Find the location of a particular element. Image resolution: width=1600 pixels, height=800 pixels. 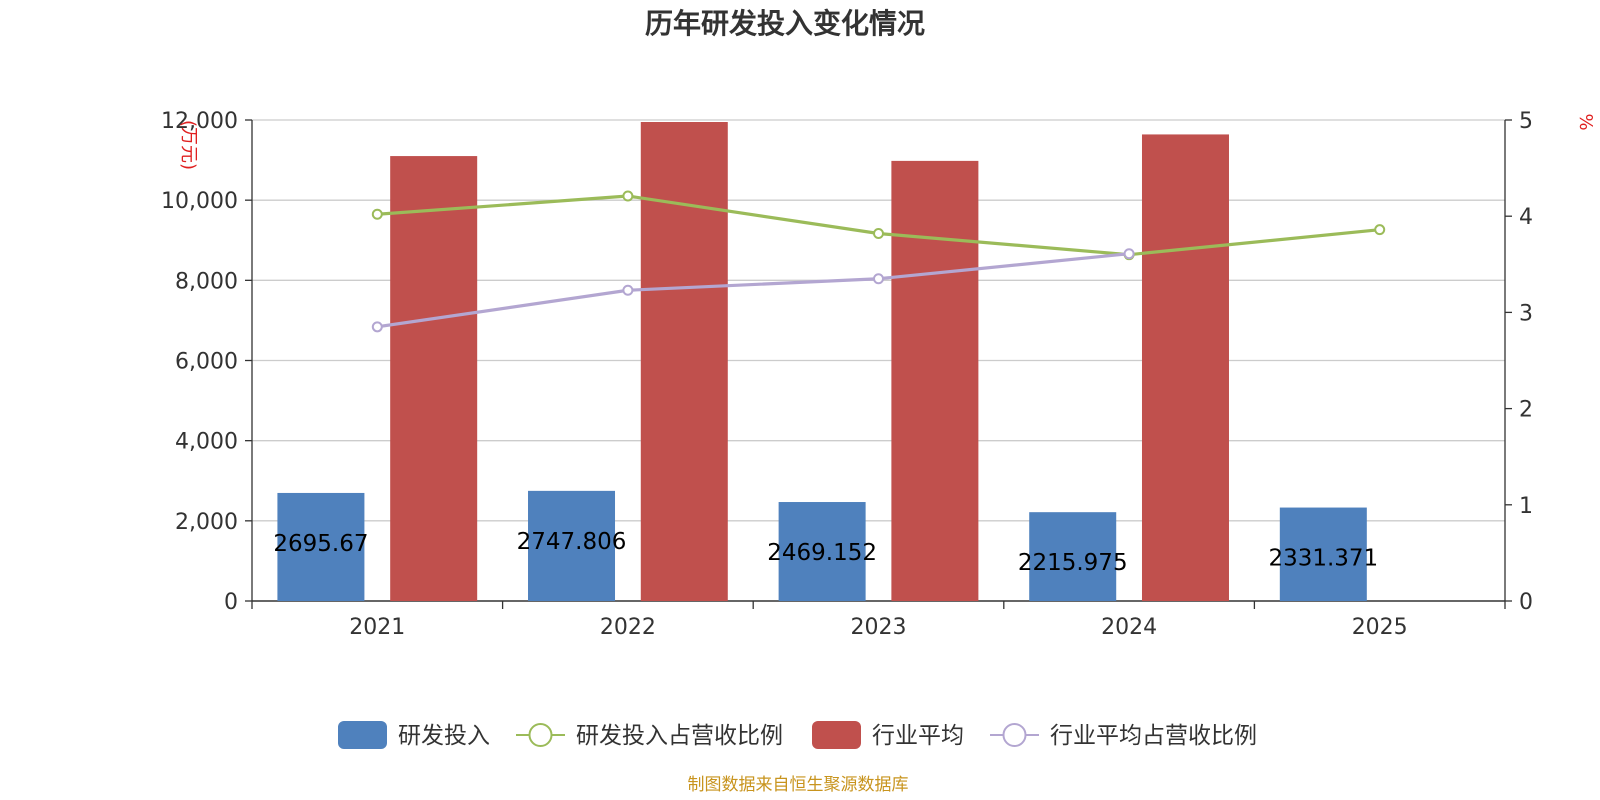

data-label: 2695.67 is located at coordinates (320, 544).